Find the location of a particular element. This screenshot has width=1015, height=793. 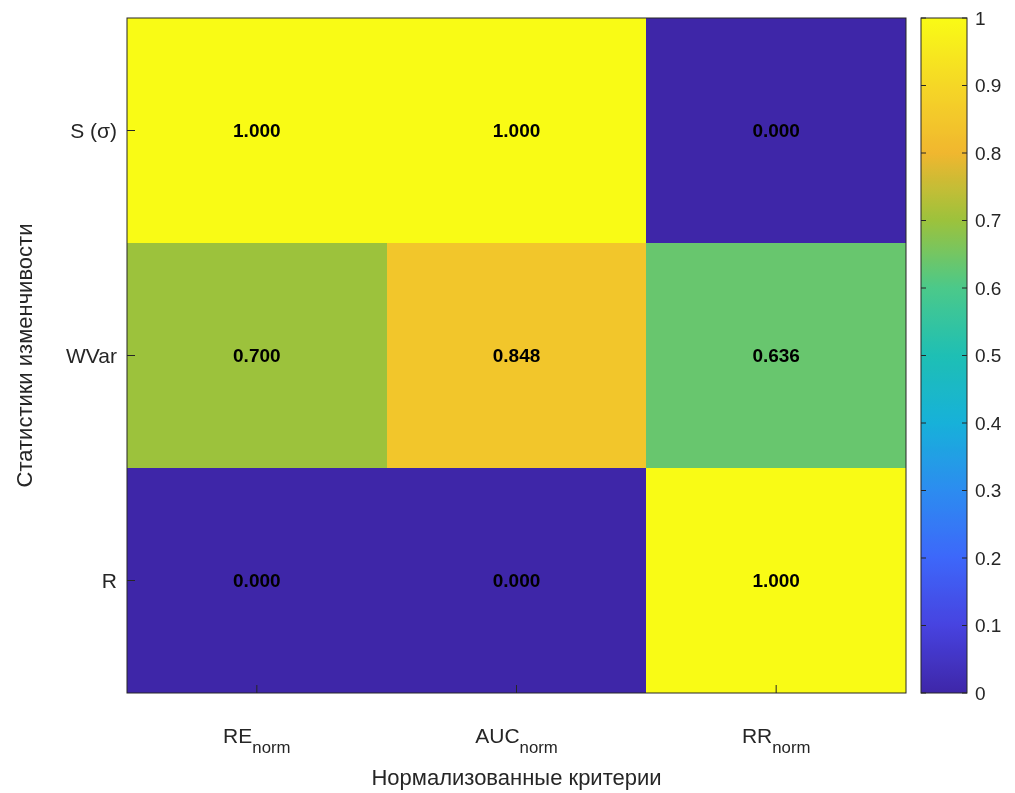

y-tick-label: S (σ) is located at coordinates (93, 130).